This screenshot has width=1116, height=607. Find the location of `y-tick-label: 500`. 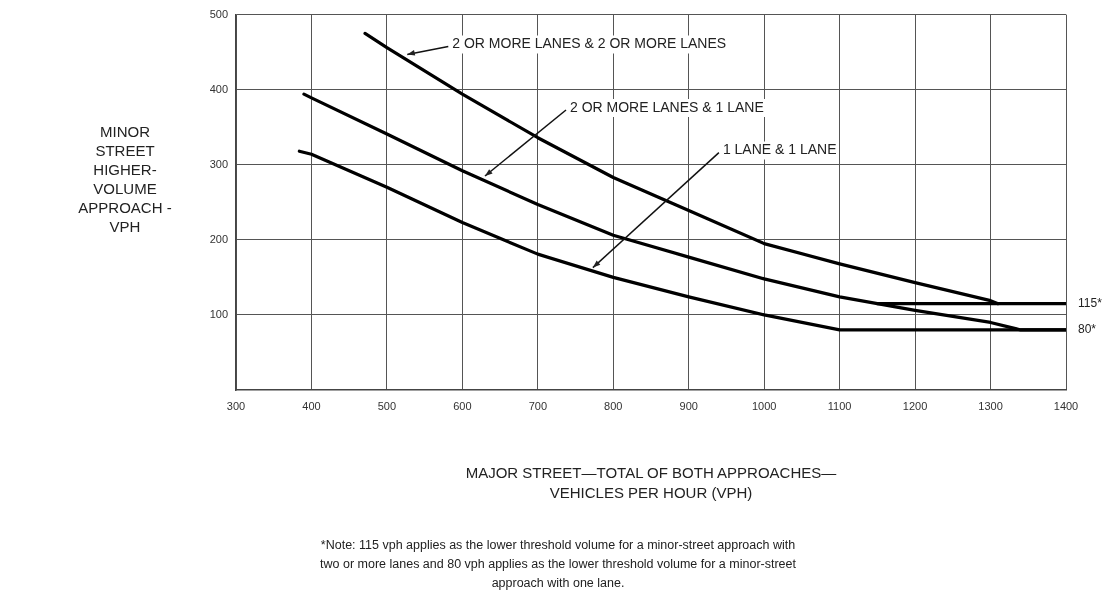

y-tick-label: 500 is located at coordinates (218, 13).